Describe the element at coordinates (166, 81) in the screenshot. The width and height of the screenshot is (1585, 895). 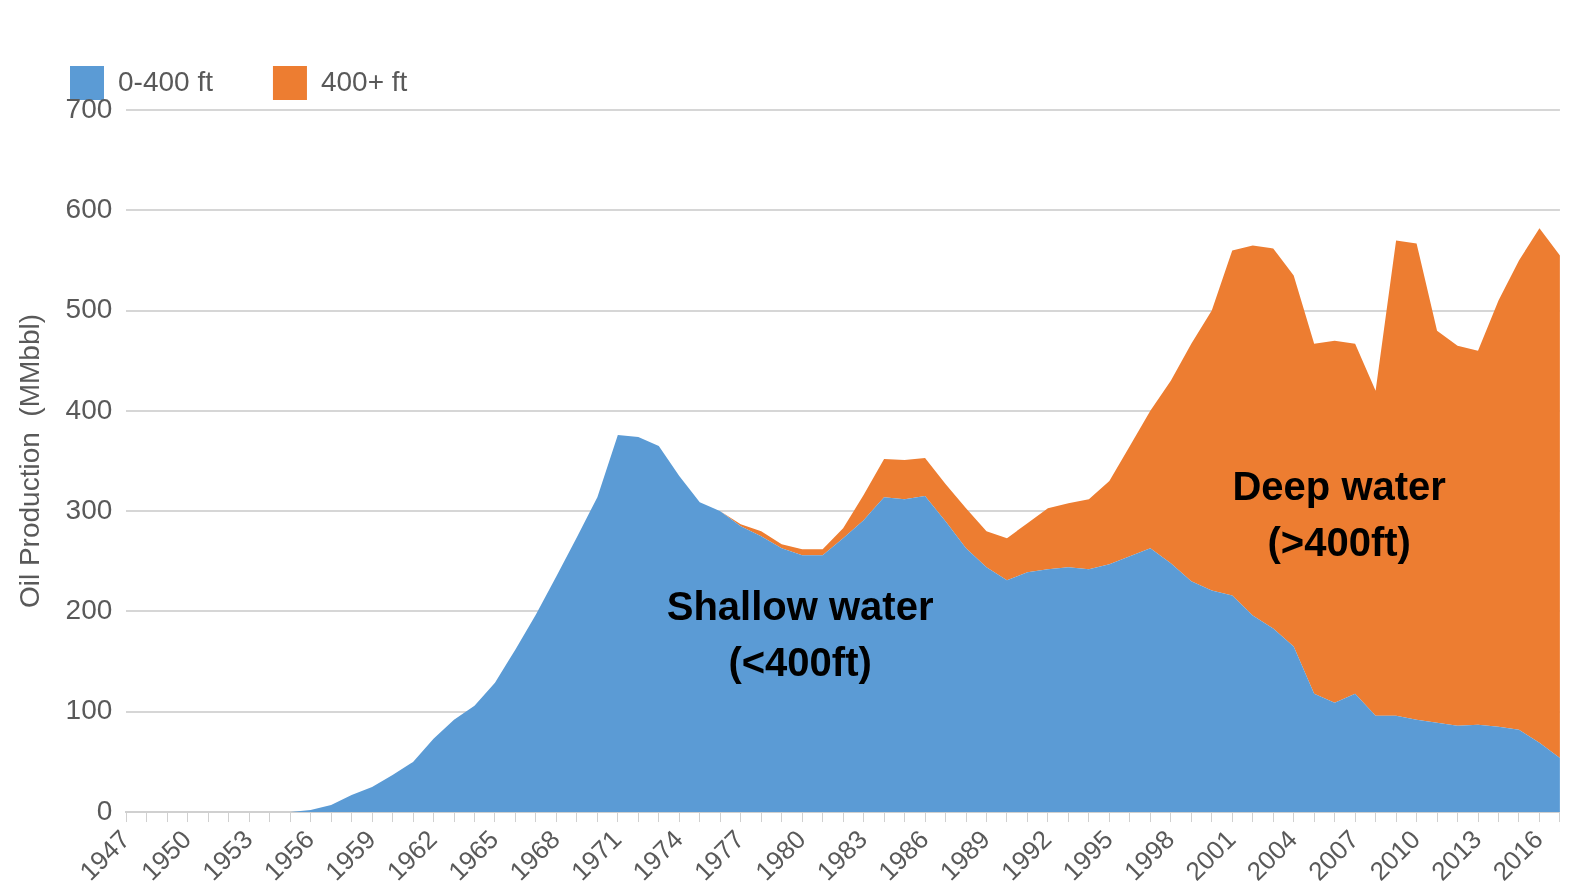
I see `legend-label: 0-400 ft` at that location.